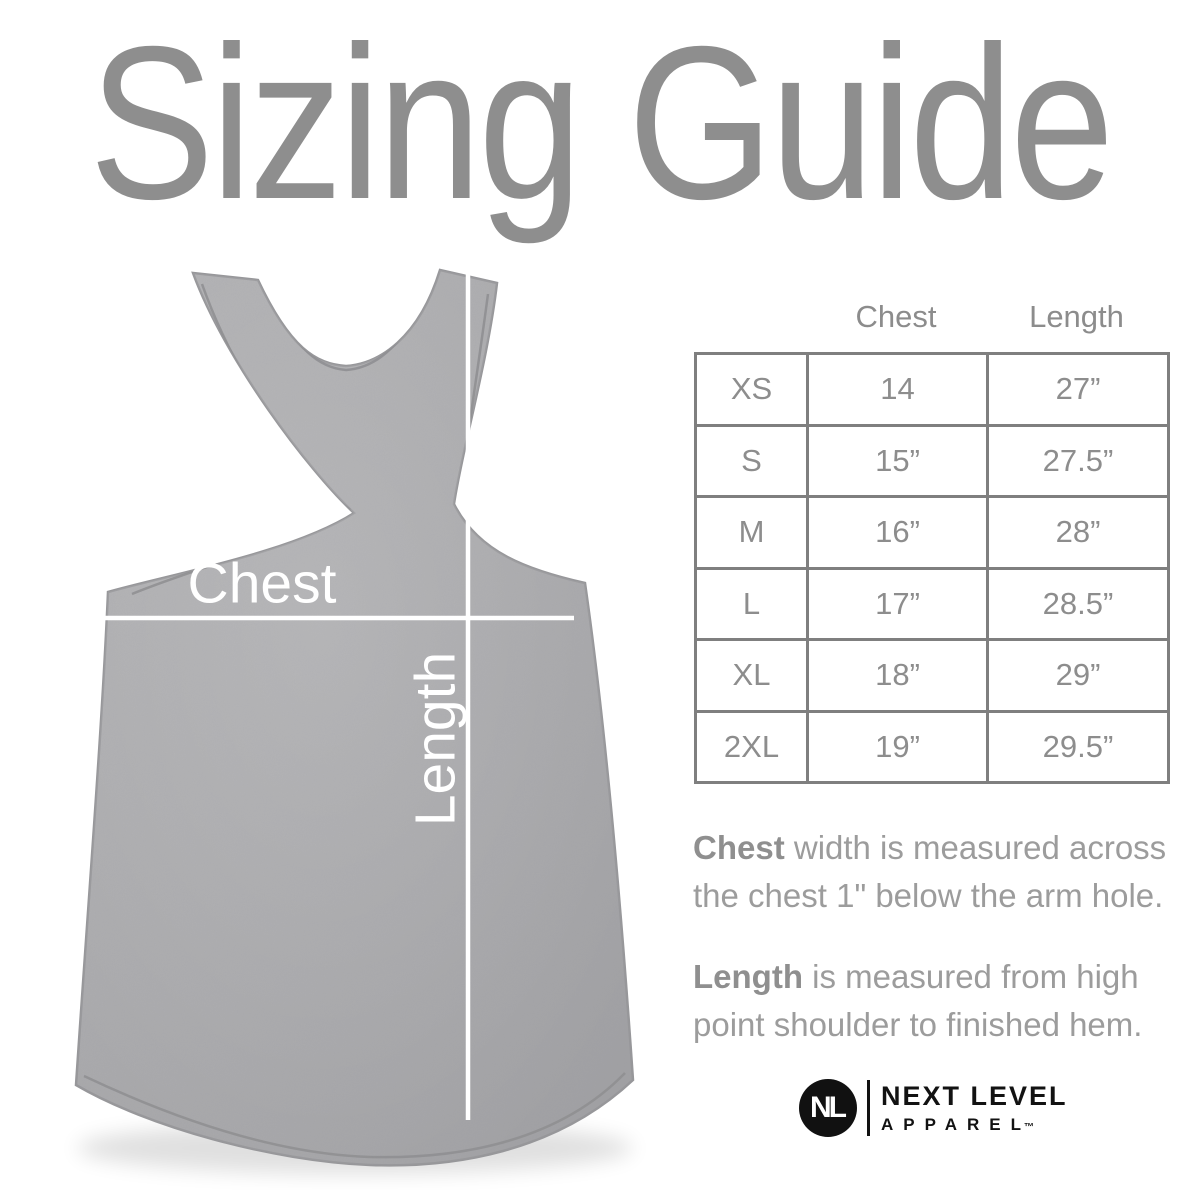 The height and width of the screenshot is (1200, 1200). What do you see at coordinates (739, 847) in the screenshot?
I see `chest-note-term: Chest` at bounding box center [739, 847].